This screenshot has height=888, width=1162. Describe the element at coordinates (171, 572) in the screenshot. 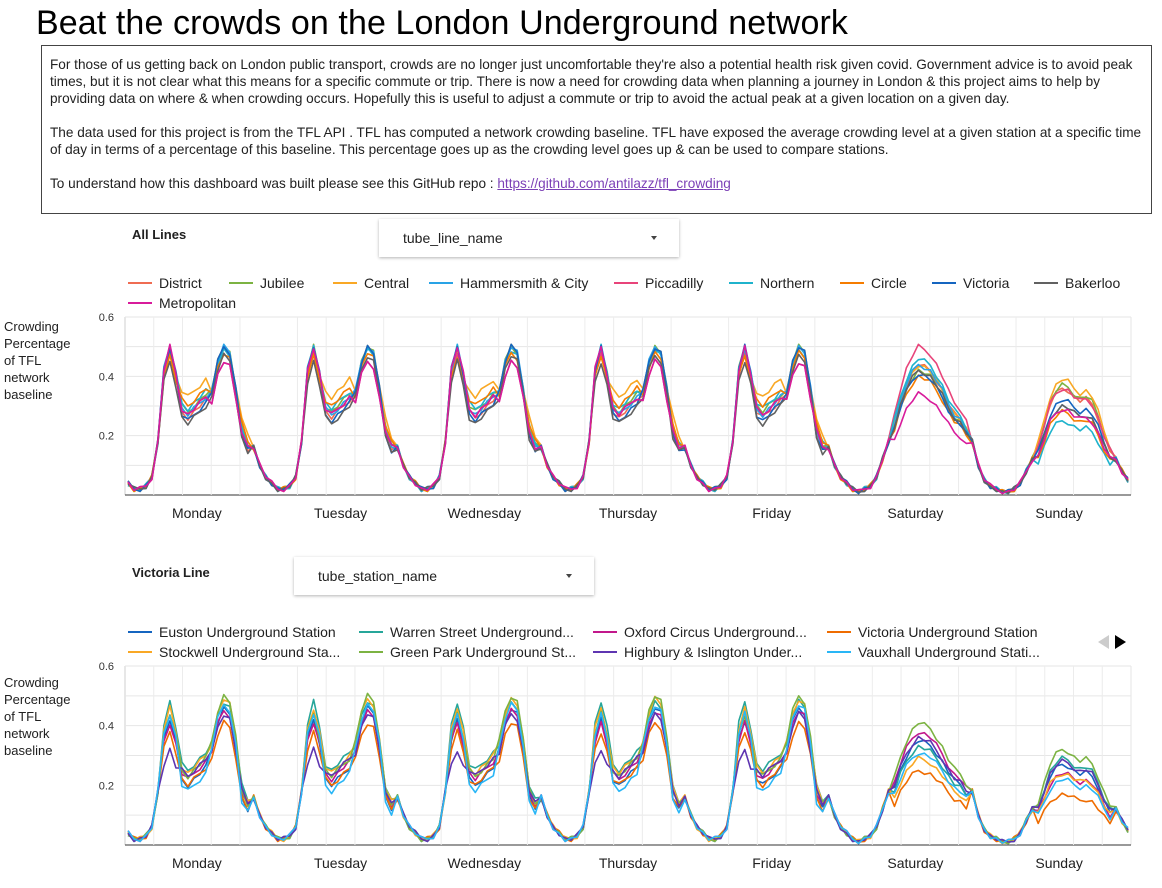

I see `section-label-victoria-line: Victoria Line` at that location.